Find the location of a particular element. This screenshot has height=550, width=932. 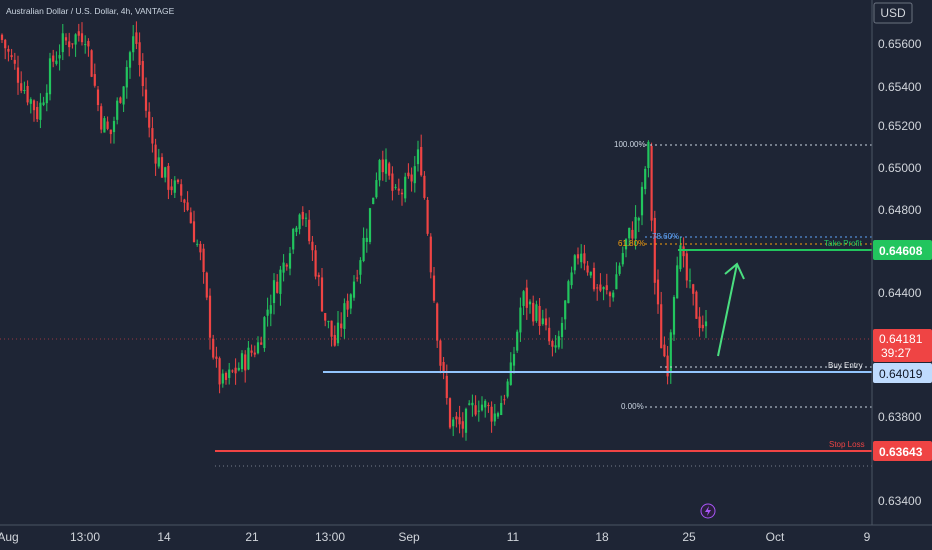

bar-countdown: 39:27 is located at coordinates (896, 353).